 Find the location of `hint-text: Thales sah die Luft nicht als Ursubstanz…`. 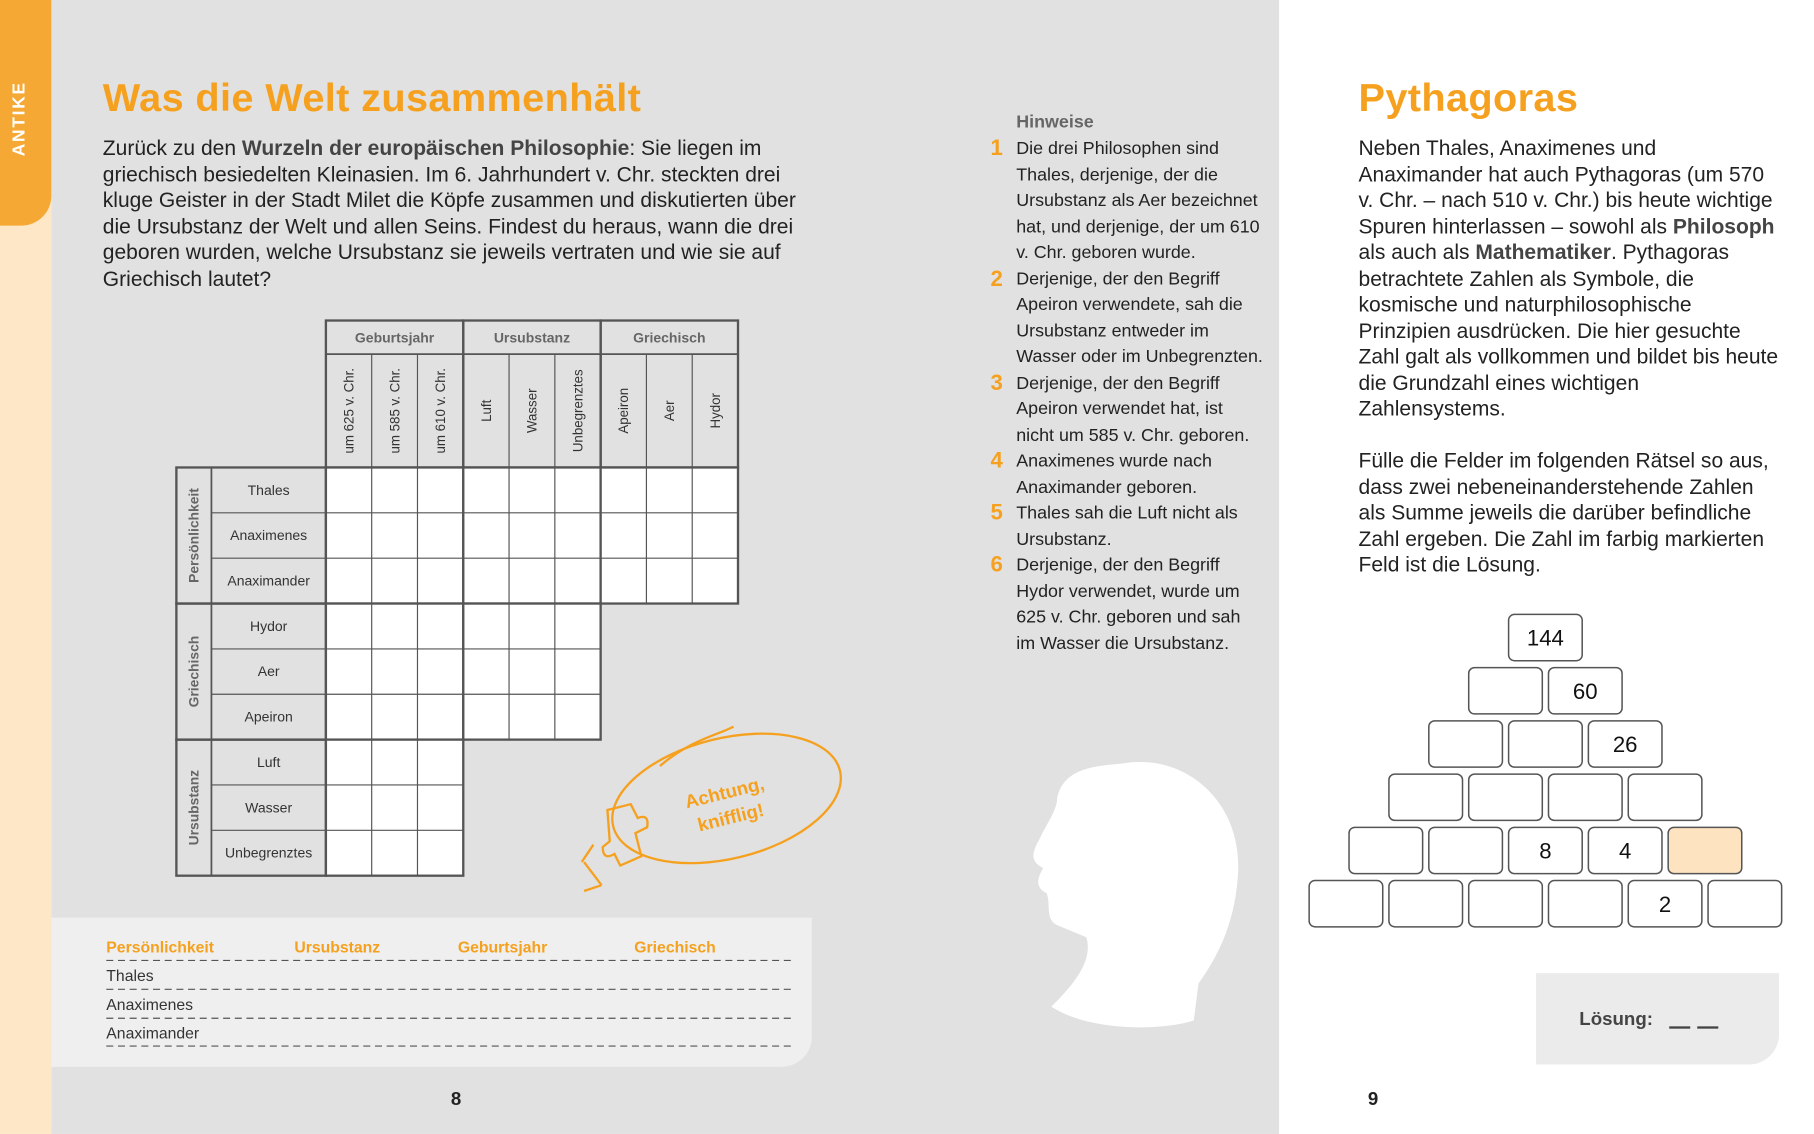

hint-text: Thales sah die Luft nicht als Ursubstanz… is located at coordinates (1127, 526).